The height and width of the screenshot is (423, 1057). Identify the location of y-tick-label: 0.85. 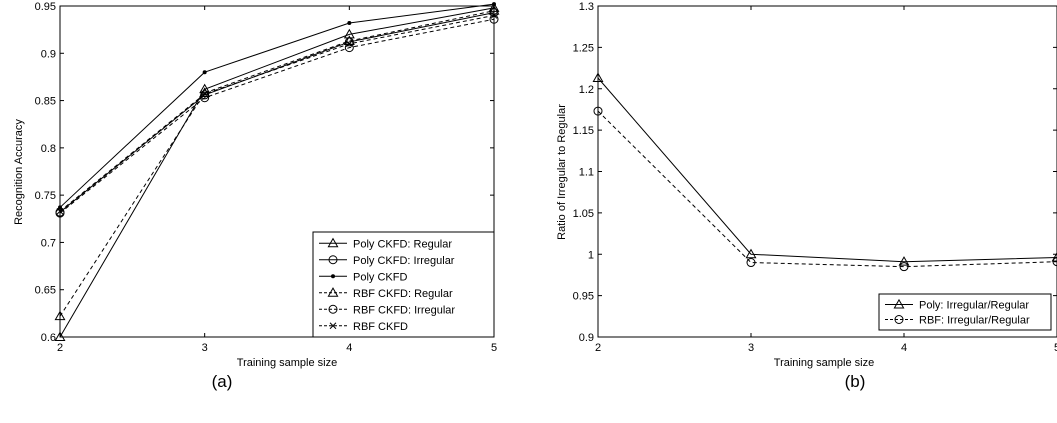
(45, 102).